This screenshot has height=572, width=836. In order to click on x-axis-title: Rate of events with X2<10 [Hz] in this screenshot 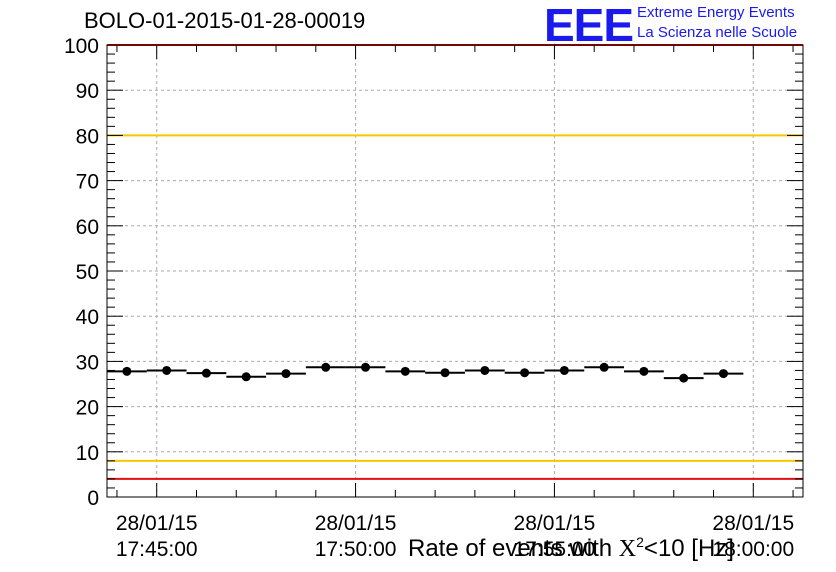, I will do `click(571, 548)`.